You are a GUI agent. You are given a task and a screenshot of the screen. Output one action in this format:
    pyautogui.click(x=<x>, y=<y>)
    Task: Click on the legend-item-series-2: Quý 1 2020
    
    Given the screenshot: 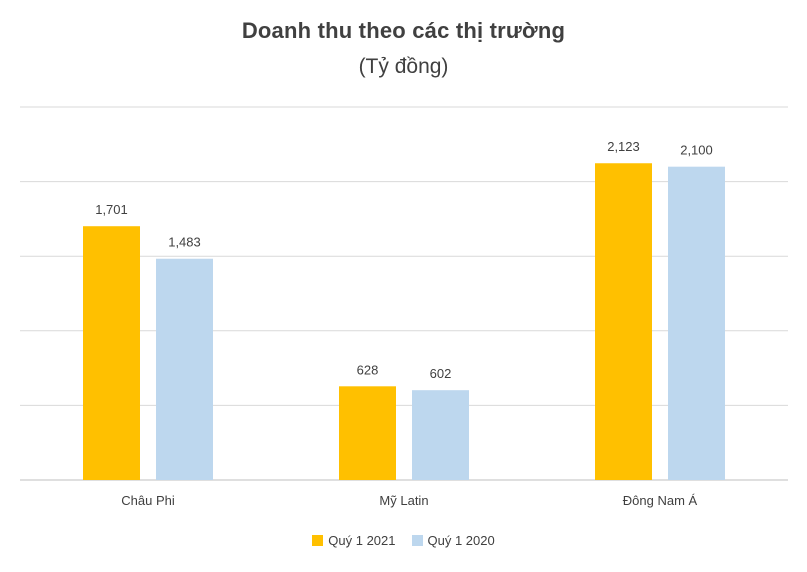 What is the action you would take?
    pyautogui.click(x=453, y=540)
    